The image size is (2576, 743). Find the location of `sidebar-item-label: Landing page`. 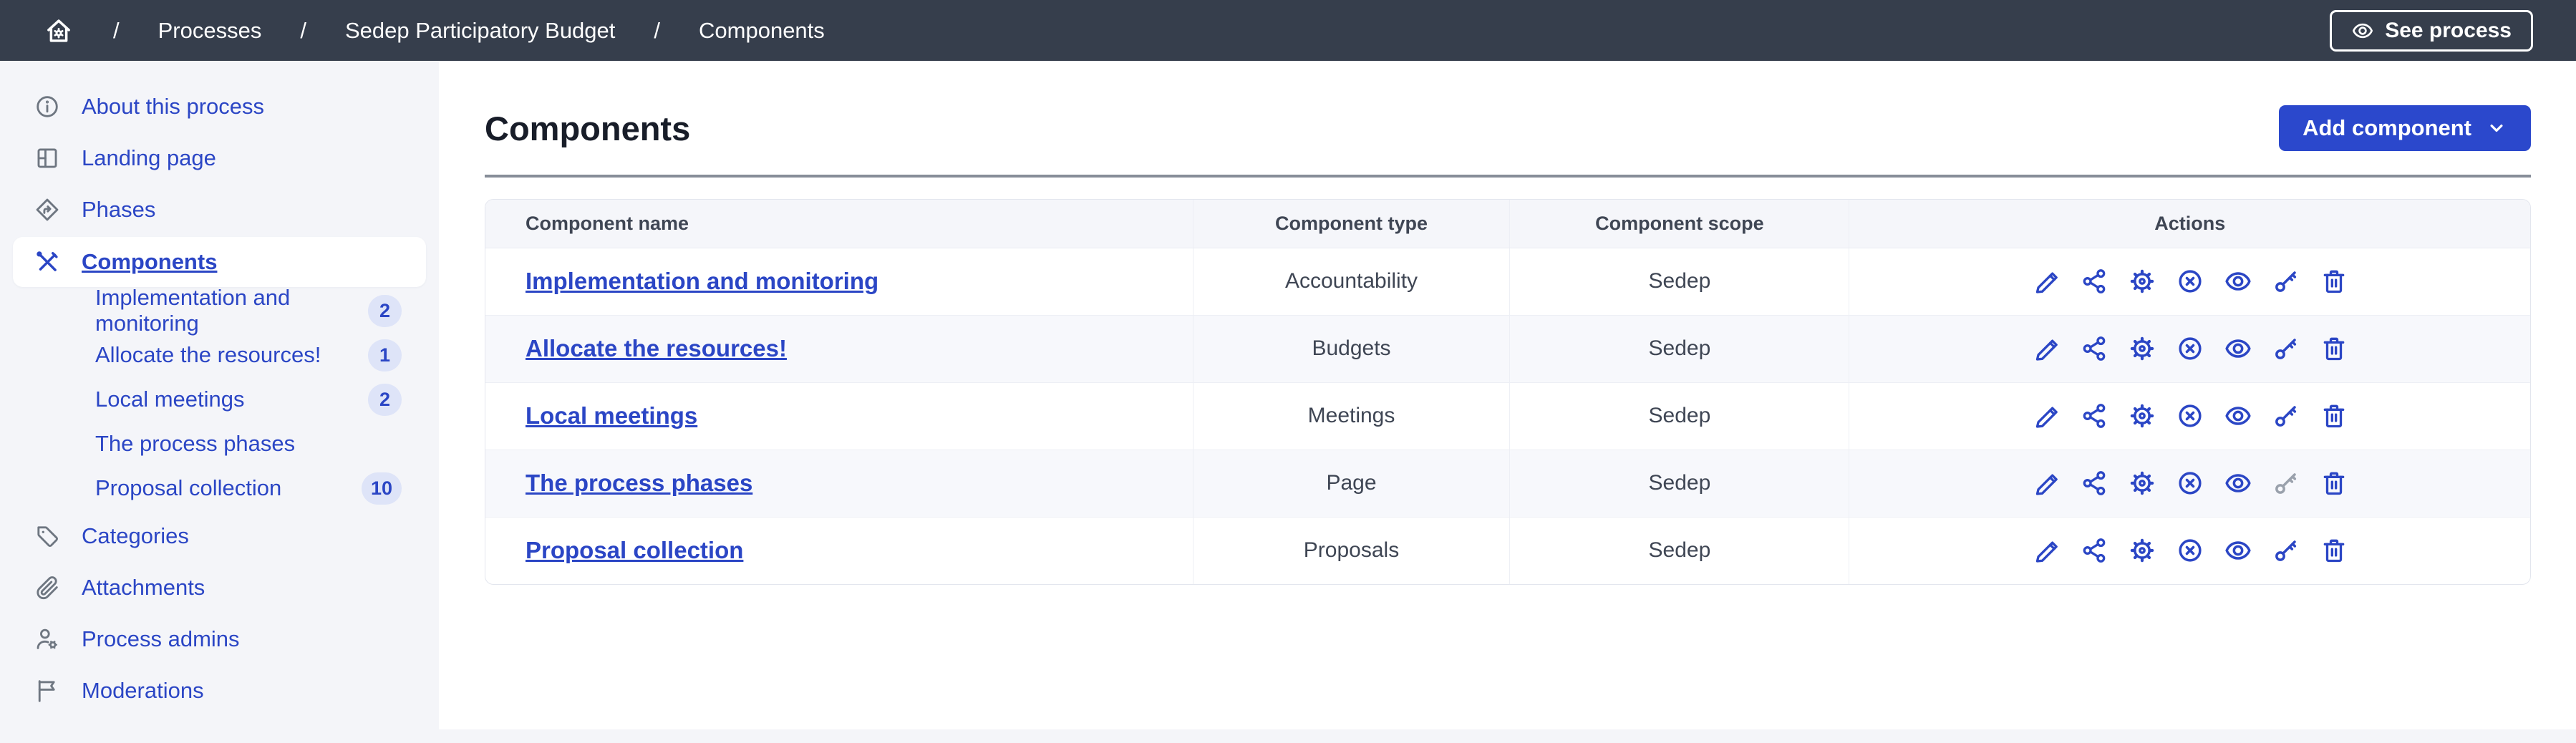

sidebar-item-label: Landing page is located at coordinates (149, 157).